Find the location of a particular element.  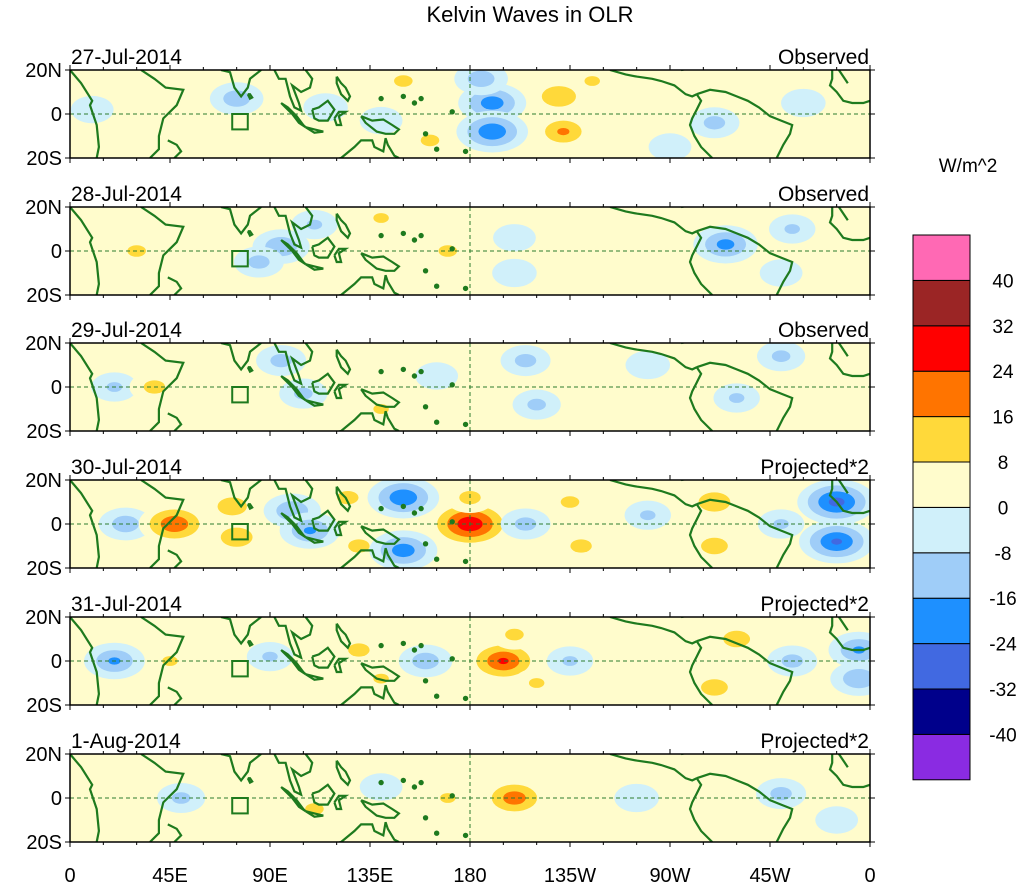

colorbar-tick-label: 40 is located at coordinates (1002, 281).